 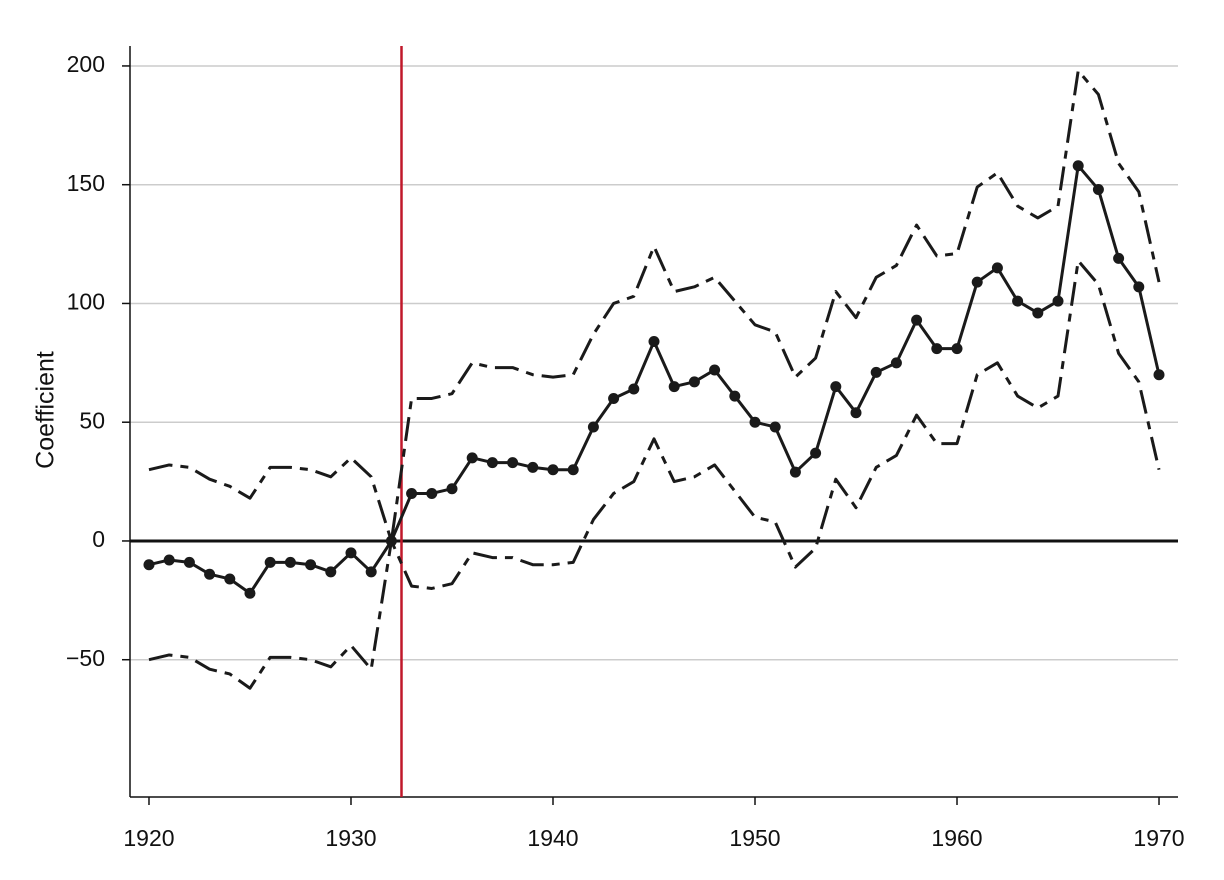 I want to click on y-tick-label: 150, so click(x=86, y=183).